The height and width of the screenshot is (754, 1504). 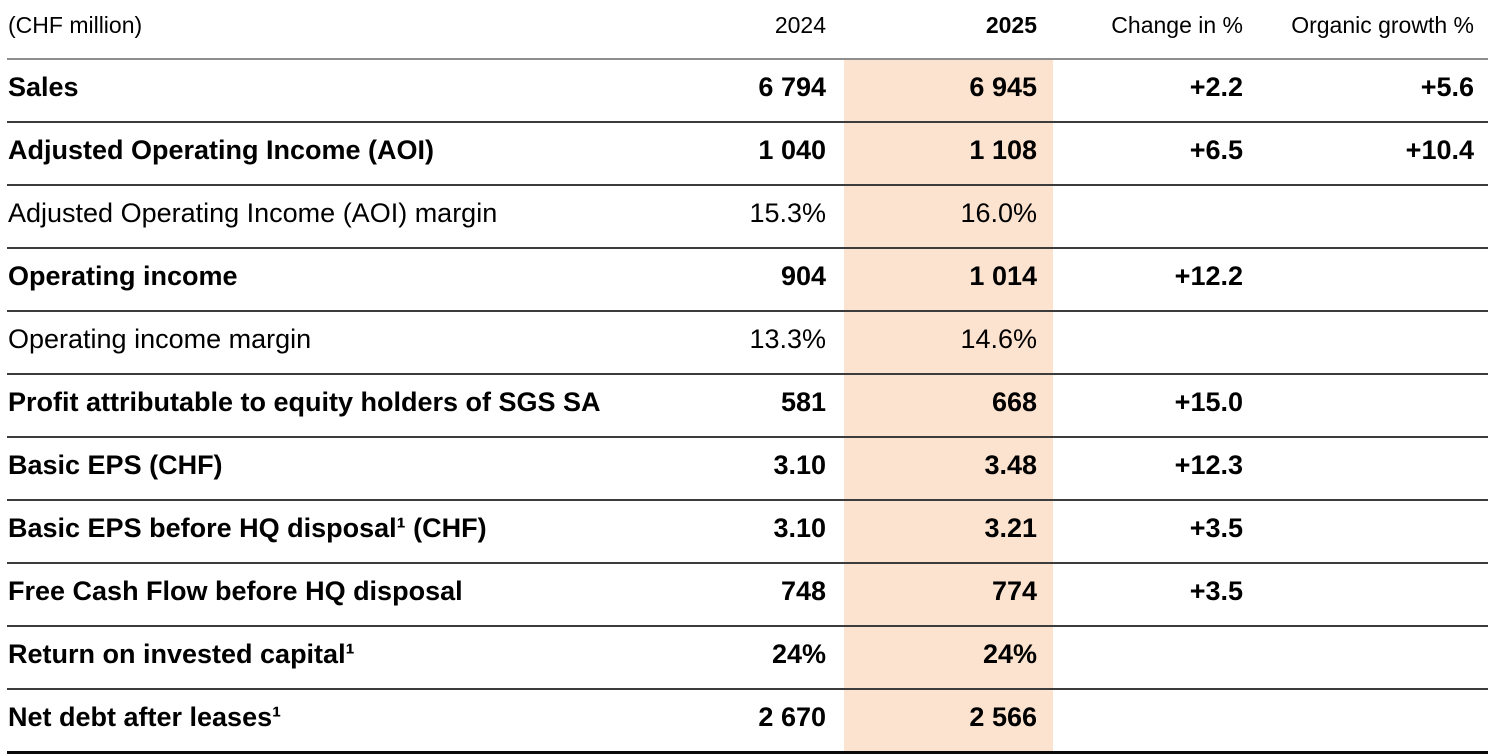 What do you see at coordinates (1149, 30) in the screenshot?
I see `column-header-change: Change in %` at bounding box center [1149, 30].